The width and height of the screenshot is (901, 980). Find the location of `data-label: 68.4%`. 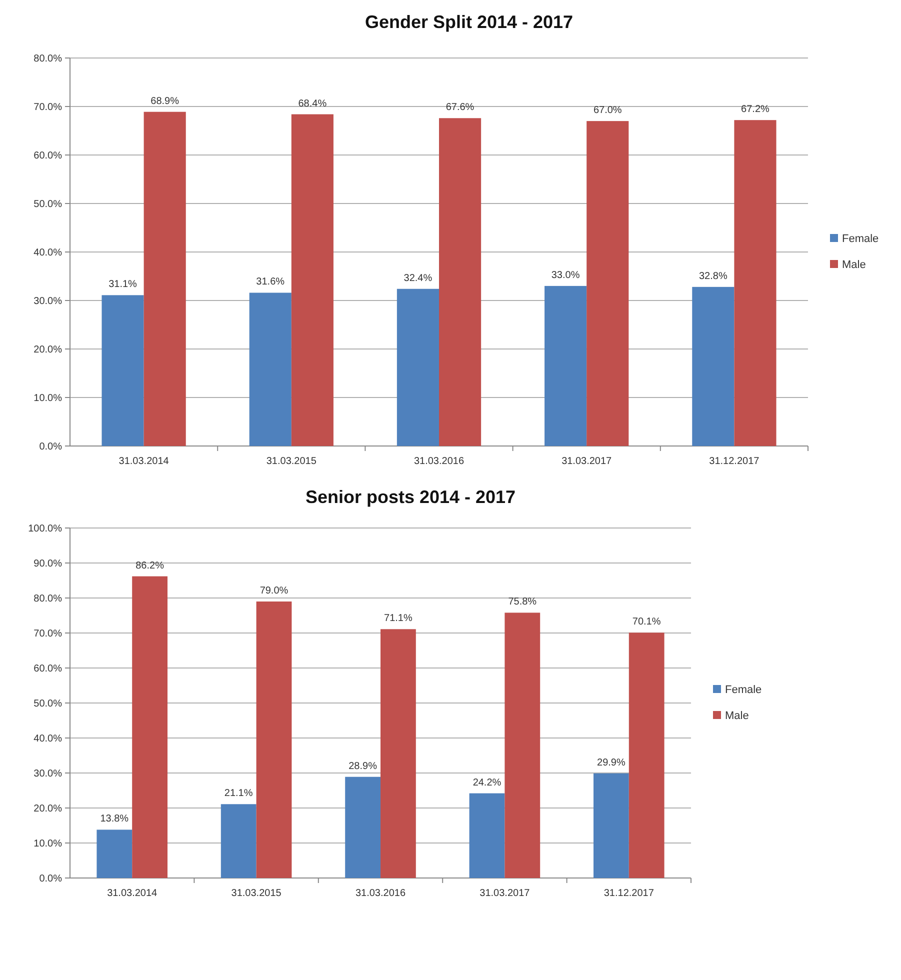

data-label: 68.4% is located at coordinates (312, 104).